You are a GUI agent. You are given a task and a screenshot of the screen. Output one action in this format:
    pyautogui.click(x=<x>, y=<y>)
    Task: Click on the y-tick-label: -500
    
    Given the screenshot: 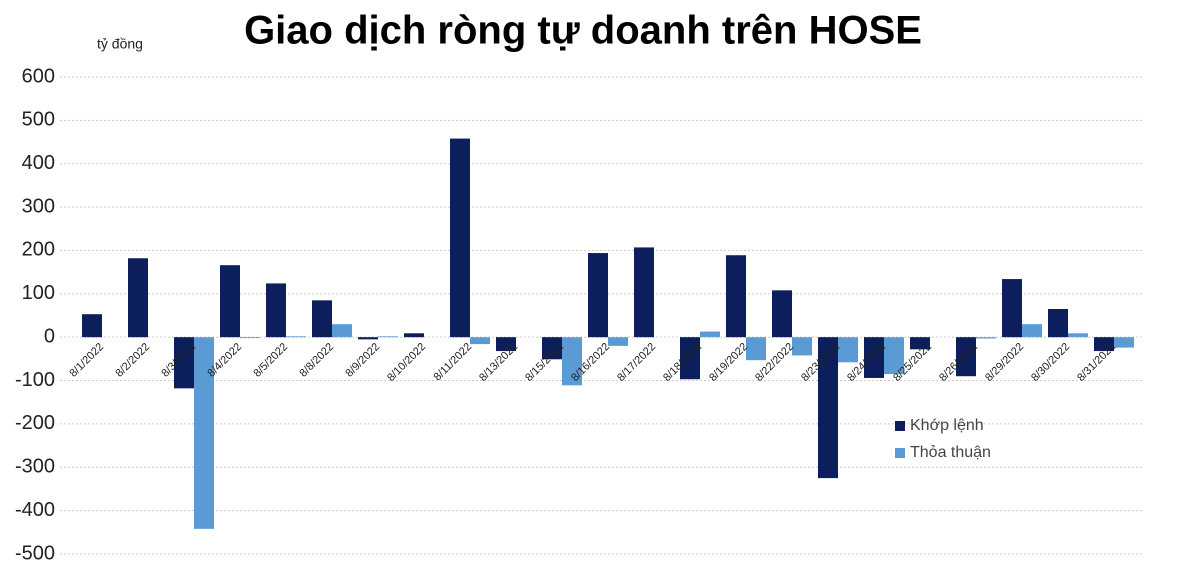 What is the action you would take?
    pyautogui.click(x=35, y=553)
    